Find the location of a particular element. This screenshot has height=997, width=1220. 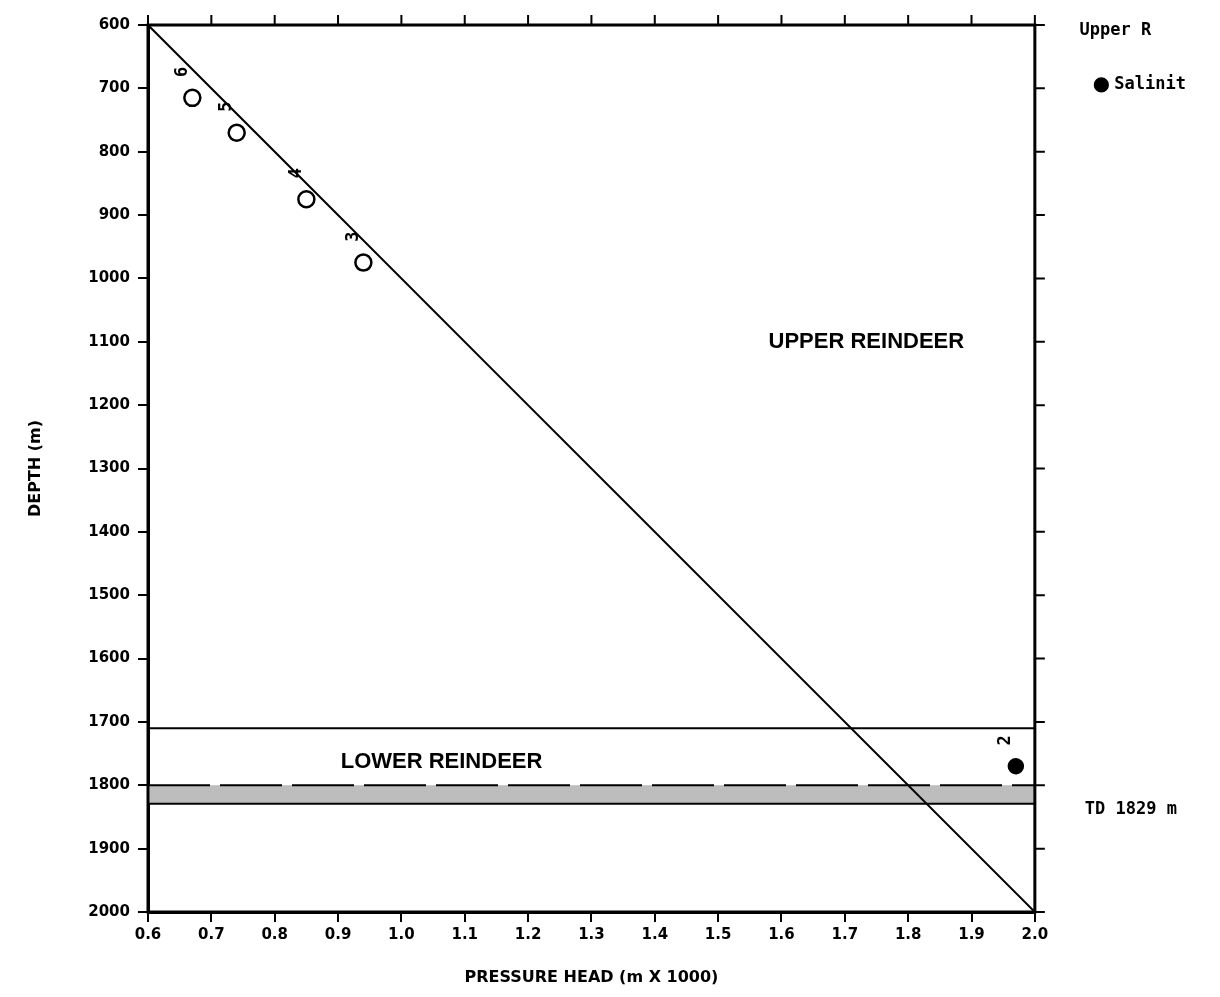

x-tick-label: 1.8 is located at coordinates (908, 933).